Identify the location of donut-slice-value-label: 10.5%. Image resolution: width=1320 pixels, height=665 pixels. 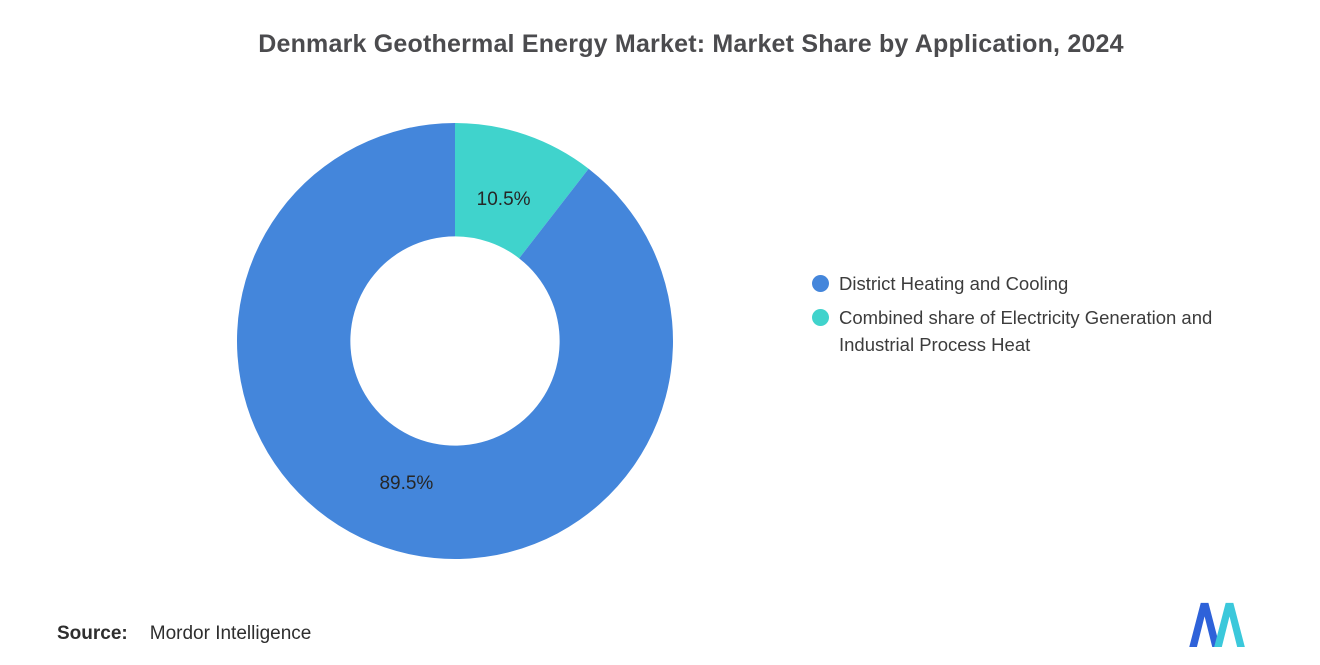
(504, 199).